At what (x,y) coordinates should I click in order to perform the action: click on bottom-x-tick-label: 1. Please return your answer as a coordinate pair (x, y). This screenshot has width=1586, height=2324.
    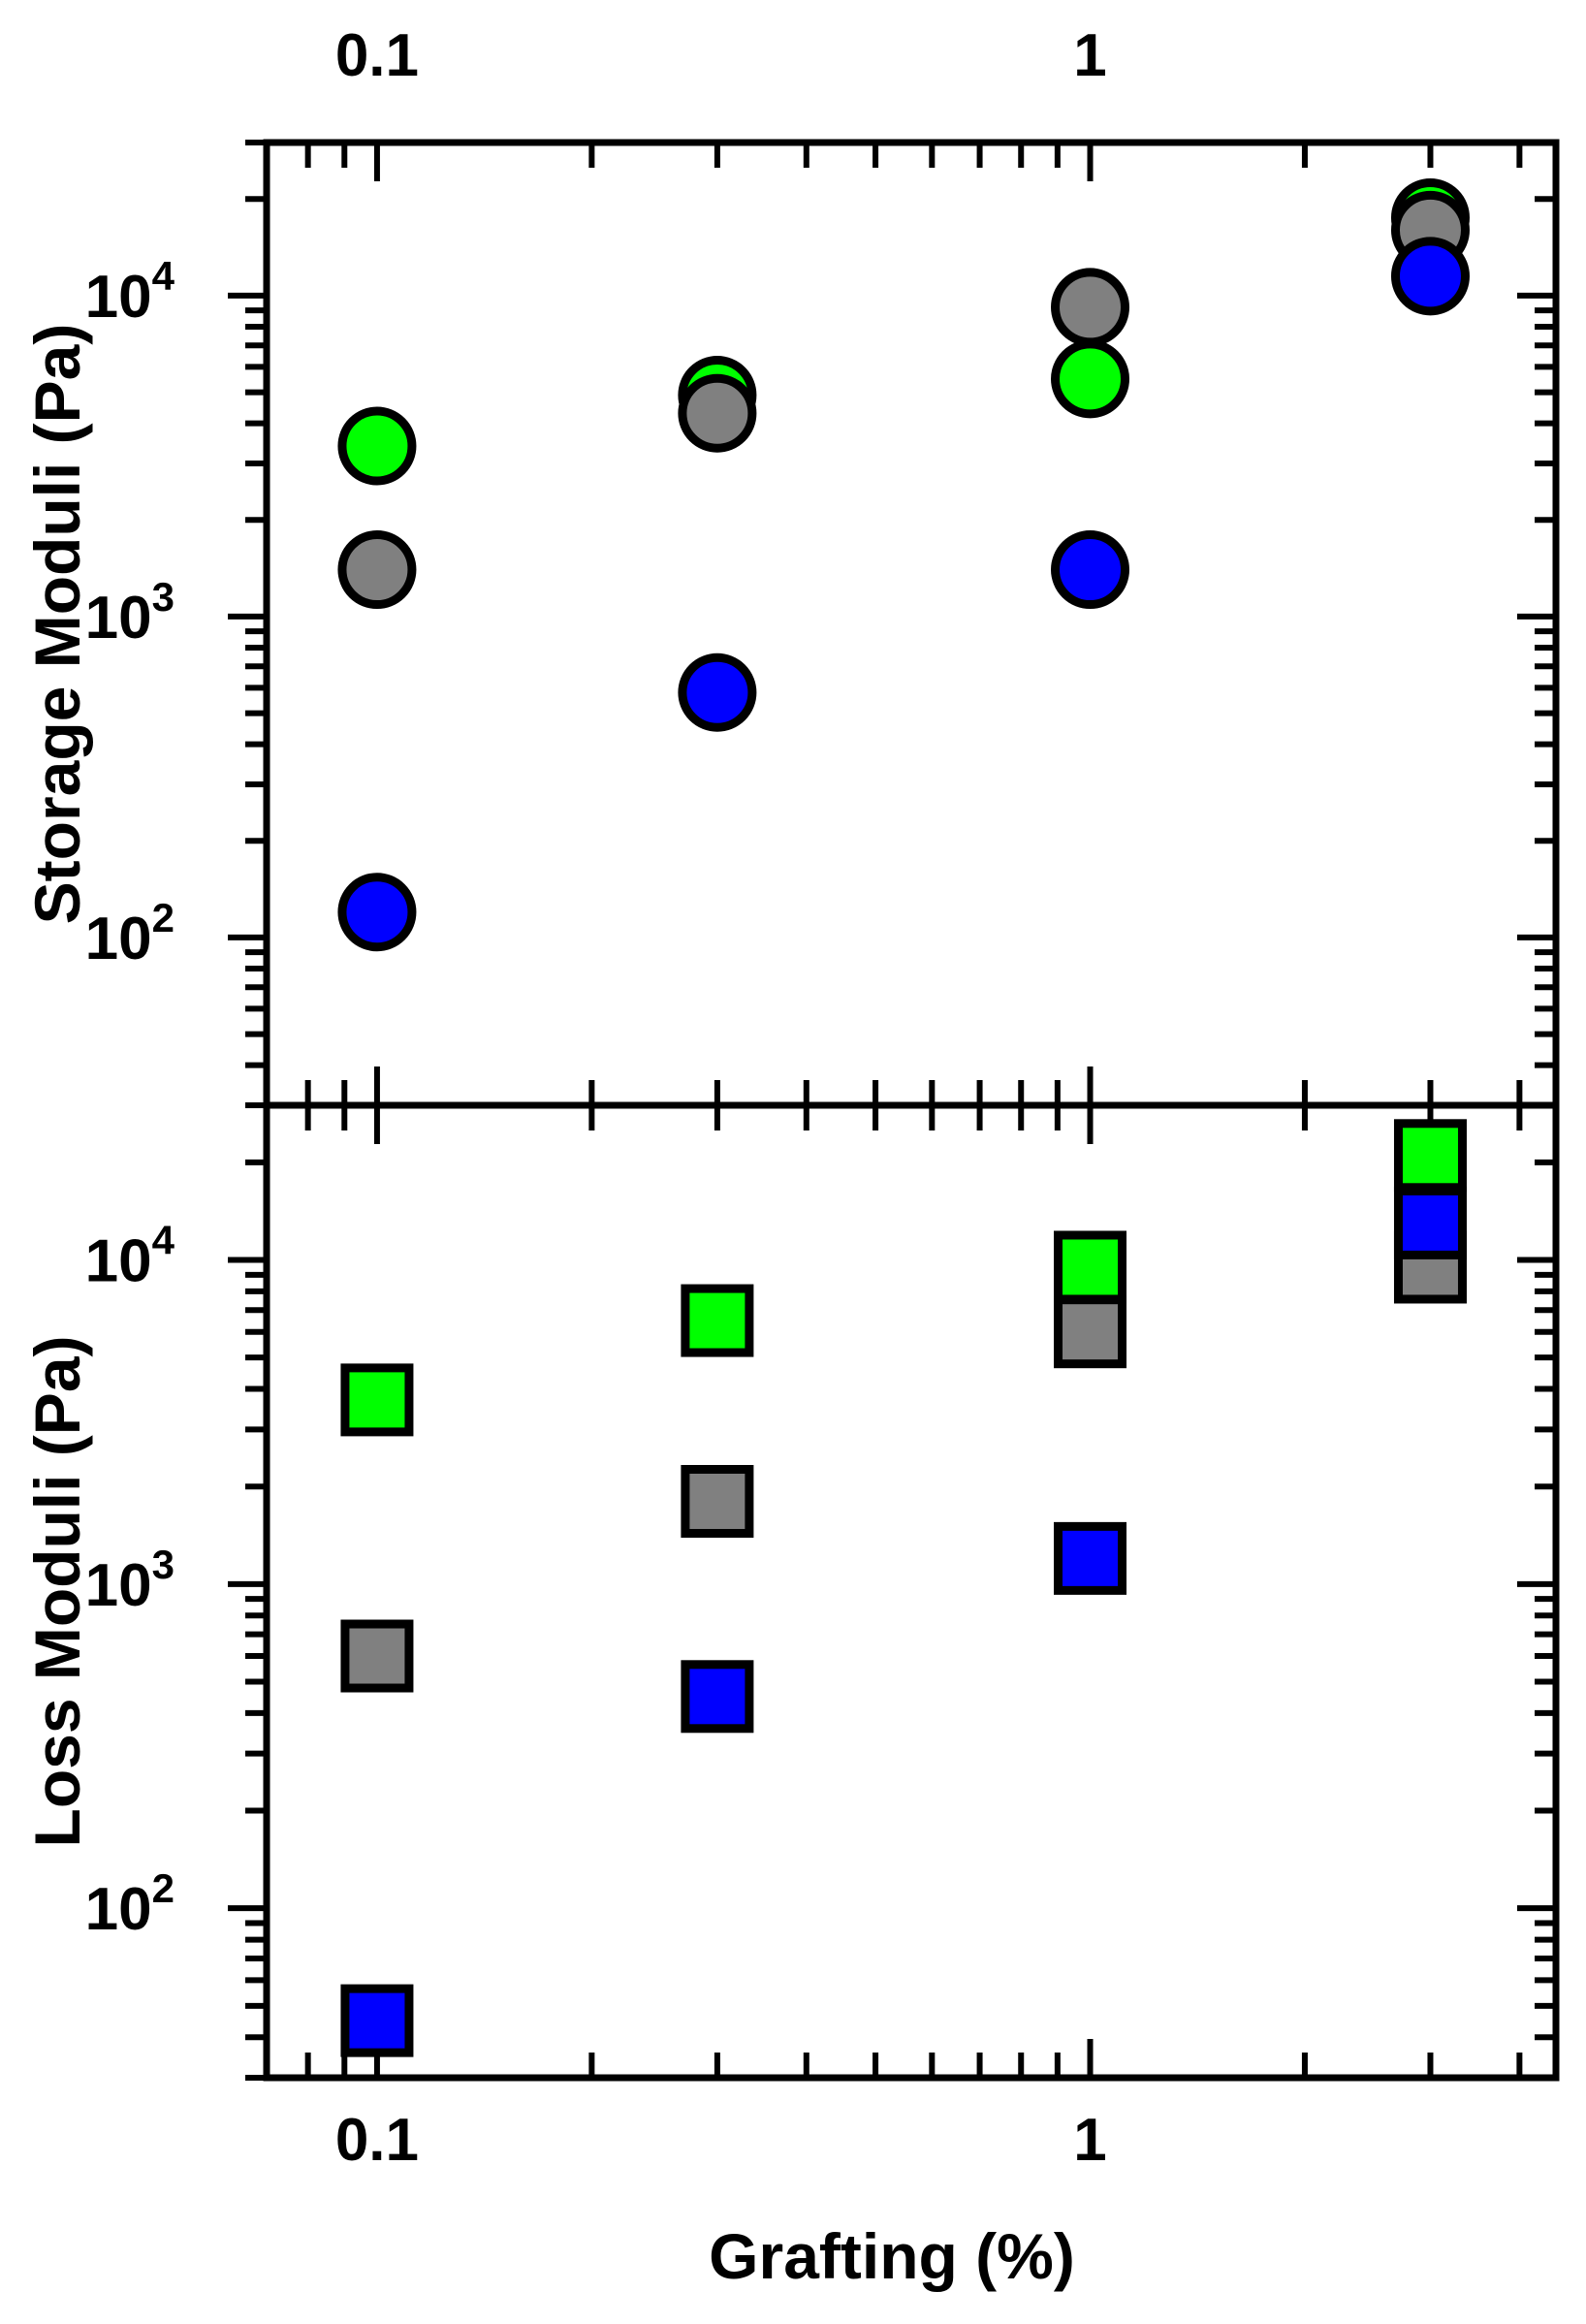
    Looking at the image, I should click on (1089, 2140).